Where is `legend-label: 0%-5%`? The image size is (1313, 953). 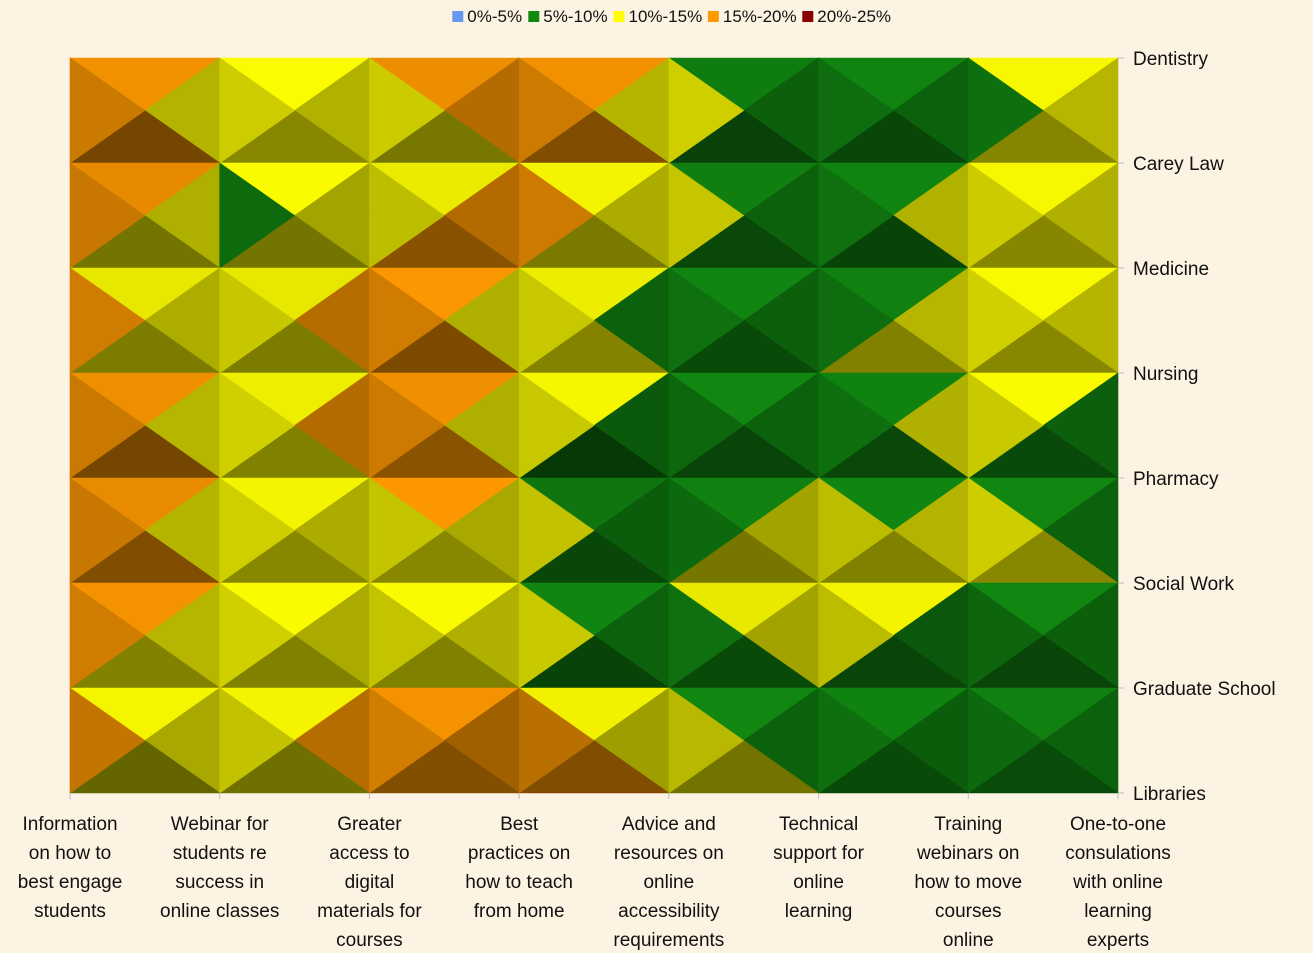
legend-label: 0%-5% is located at coordinates (494, 16).